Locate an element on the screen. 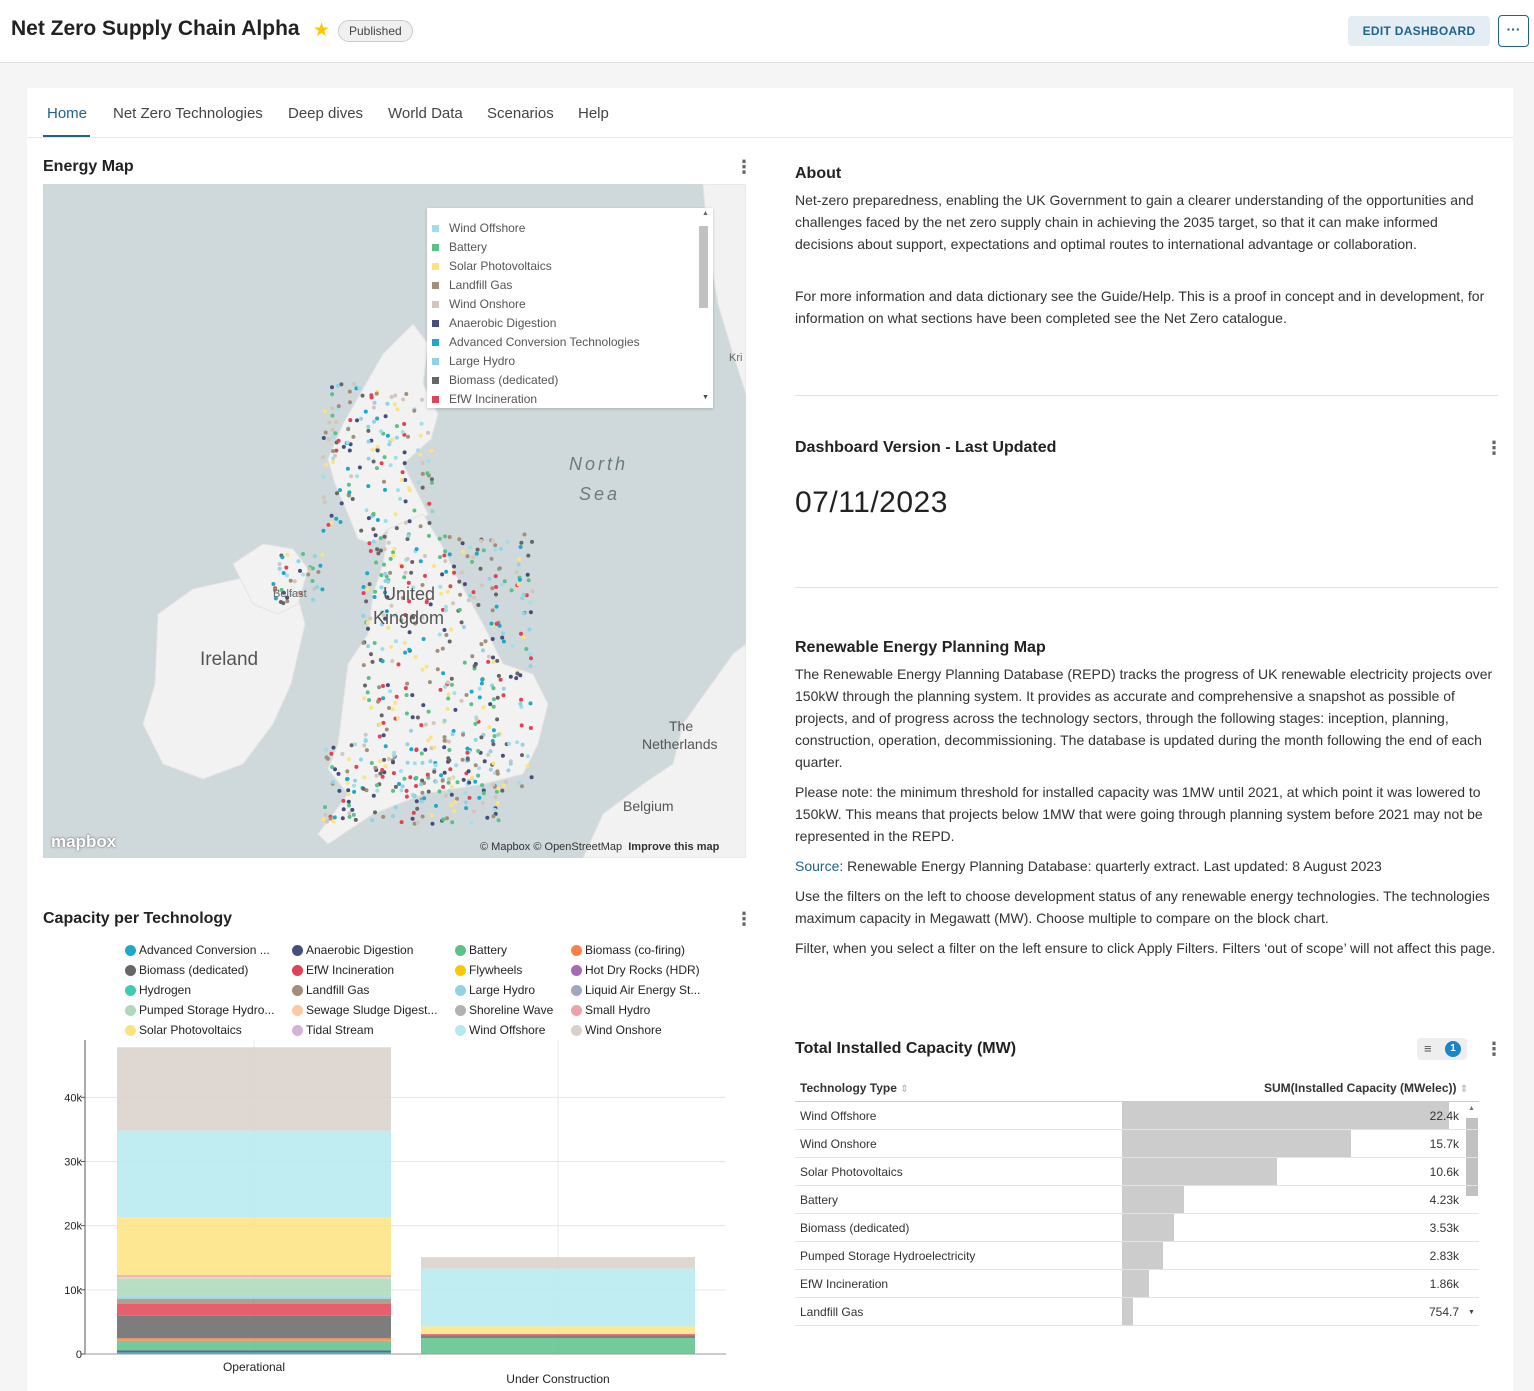 Image resolution: width=1534 pixels, height=1391 pixels. chart-legend-item: Wind Offshore is located at coordinates (500, 1030).